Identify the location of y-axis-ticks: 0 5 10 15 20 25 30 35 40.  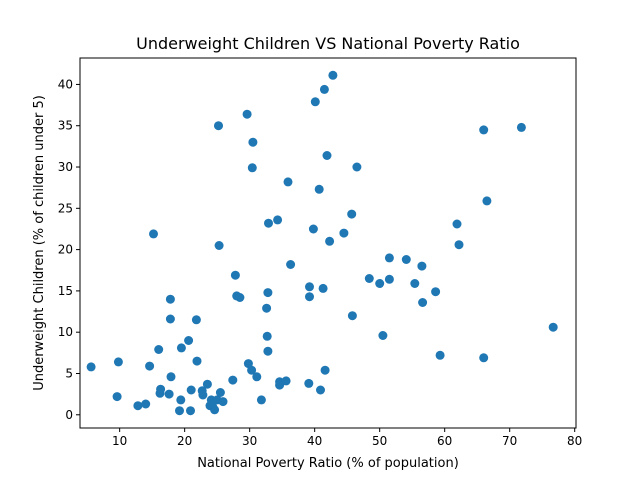
(69, 249).